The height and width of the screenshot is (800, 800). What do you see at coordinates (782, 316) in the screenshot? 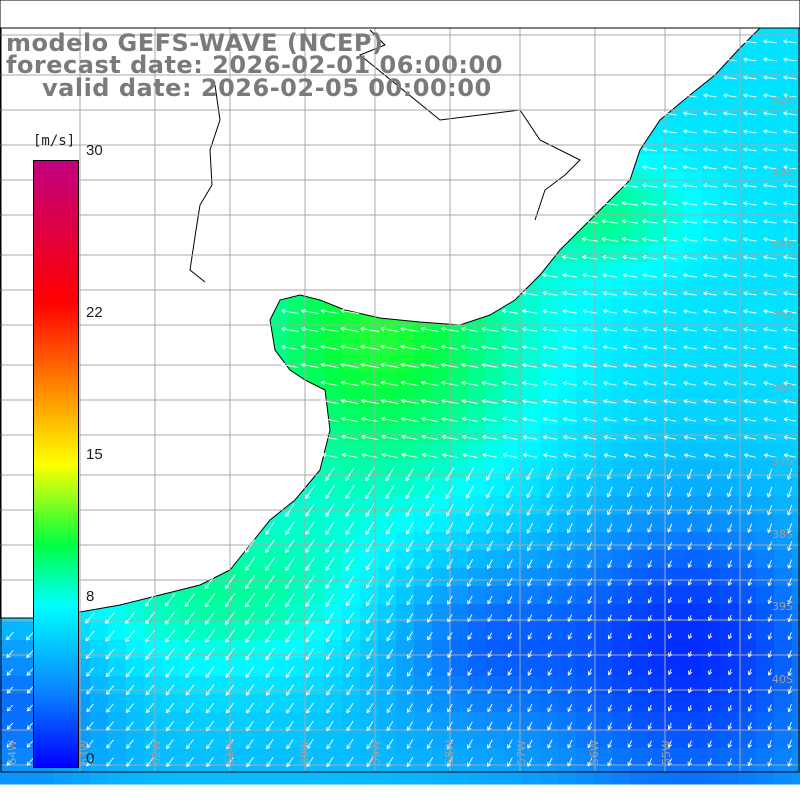
I see `latitude-label: 35S` at bounding box center [782, 316].